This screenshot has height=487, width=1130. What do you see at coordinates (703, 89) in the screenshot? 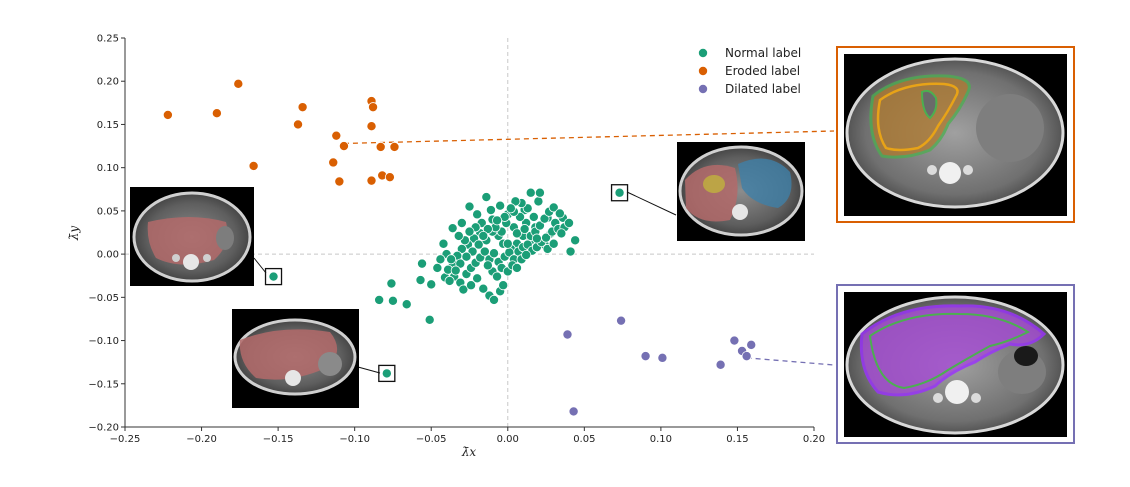
I see `legend-marker-dilated-label` at bounding box center [703, 89].